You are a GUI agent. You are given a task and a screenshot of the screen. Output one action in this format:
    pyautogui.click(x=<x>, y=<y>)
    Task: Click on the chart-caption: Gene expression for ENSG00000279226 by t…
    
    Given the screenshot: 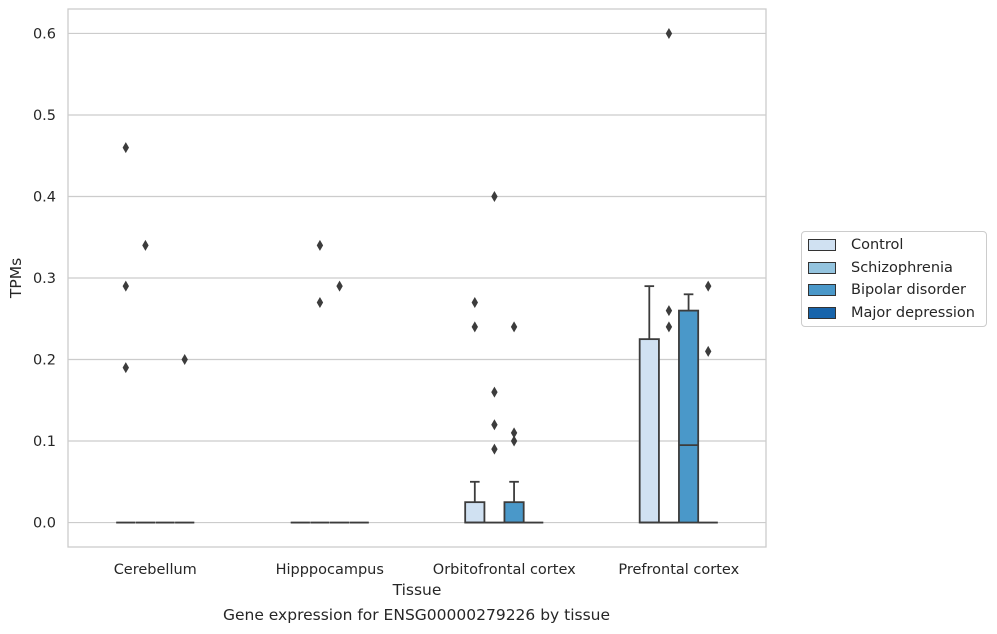 What is the action you would take?
    pyautogui.click(x=416, y=615)
    